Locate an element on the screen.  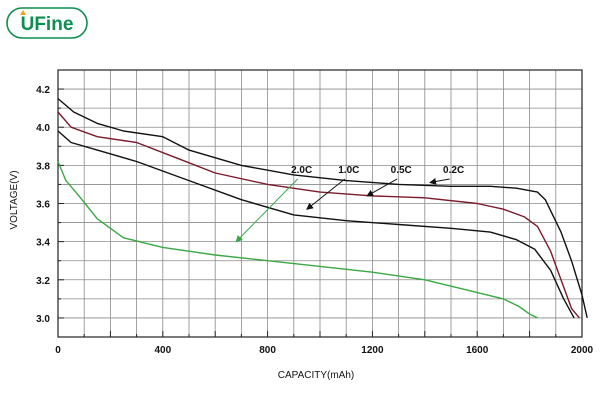
annotation-label-1-0C: 1.0C is located at coordinates (348, 170).